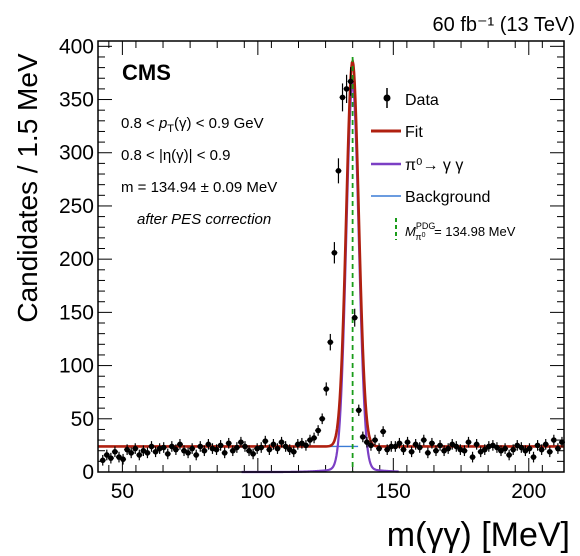 Image resolution: width=580 pixels, height=556 pixels. What do you see at coordinates (434, 165) in the screenshot?
I see `legend-label-signal: π⁰→ γ γ` at bounding box center [434, 165].